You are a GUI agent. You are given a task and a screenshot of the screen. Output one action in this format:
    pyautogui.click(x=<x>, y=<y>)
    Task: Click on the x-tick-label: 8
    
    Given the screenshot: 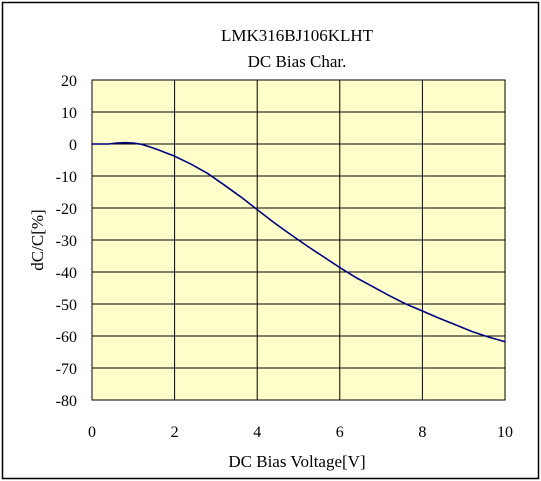 What is the action you would take?
    pyautogui.click(x=422, y=432)
    